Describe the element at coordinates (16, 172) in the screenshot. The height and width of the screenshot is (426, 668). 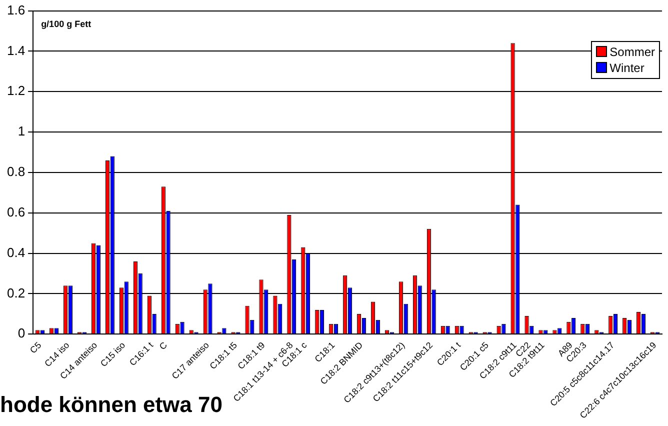
I see `y-tick-label: 0.8` at that location.